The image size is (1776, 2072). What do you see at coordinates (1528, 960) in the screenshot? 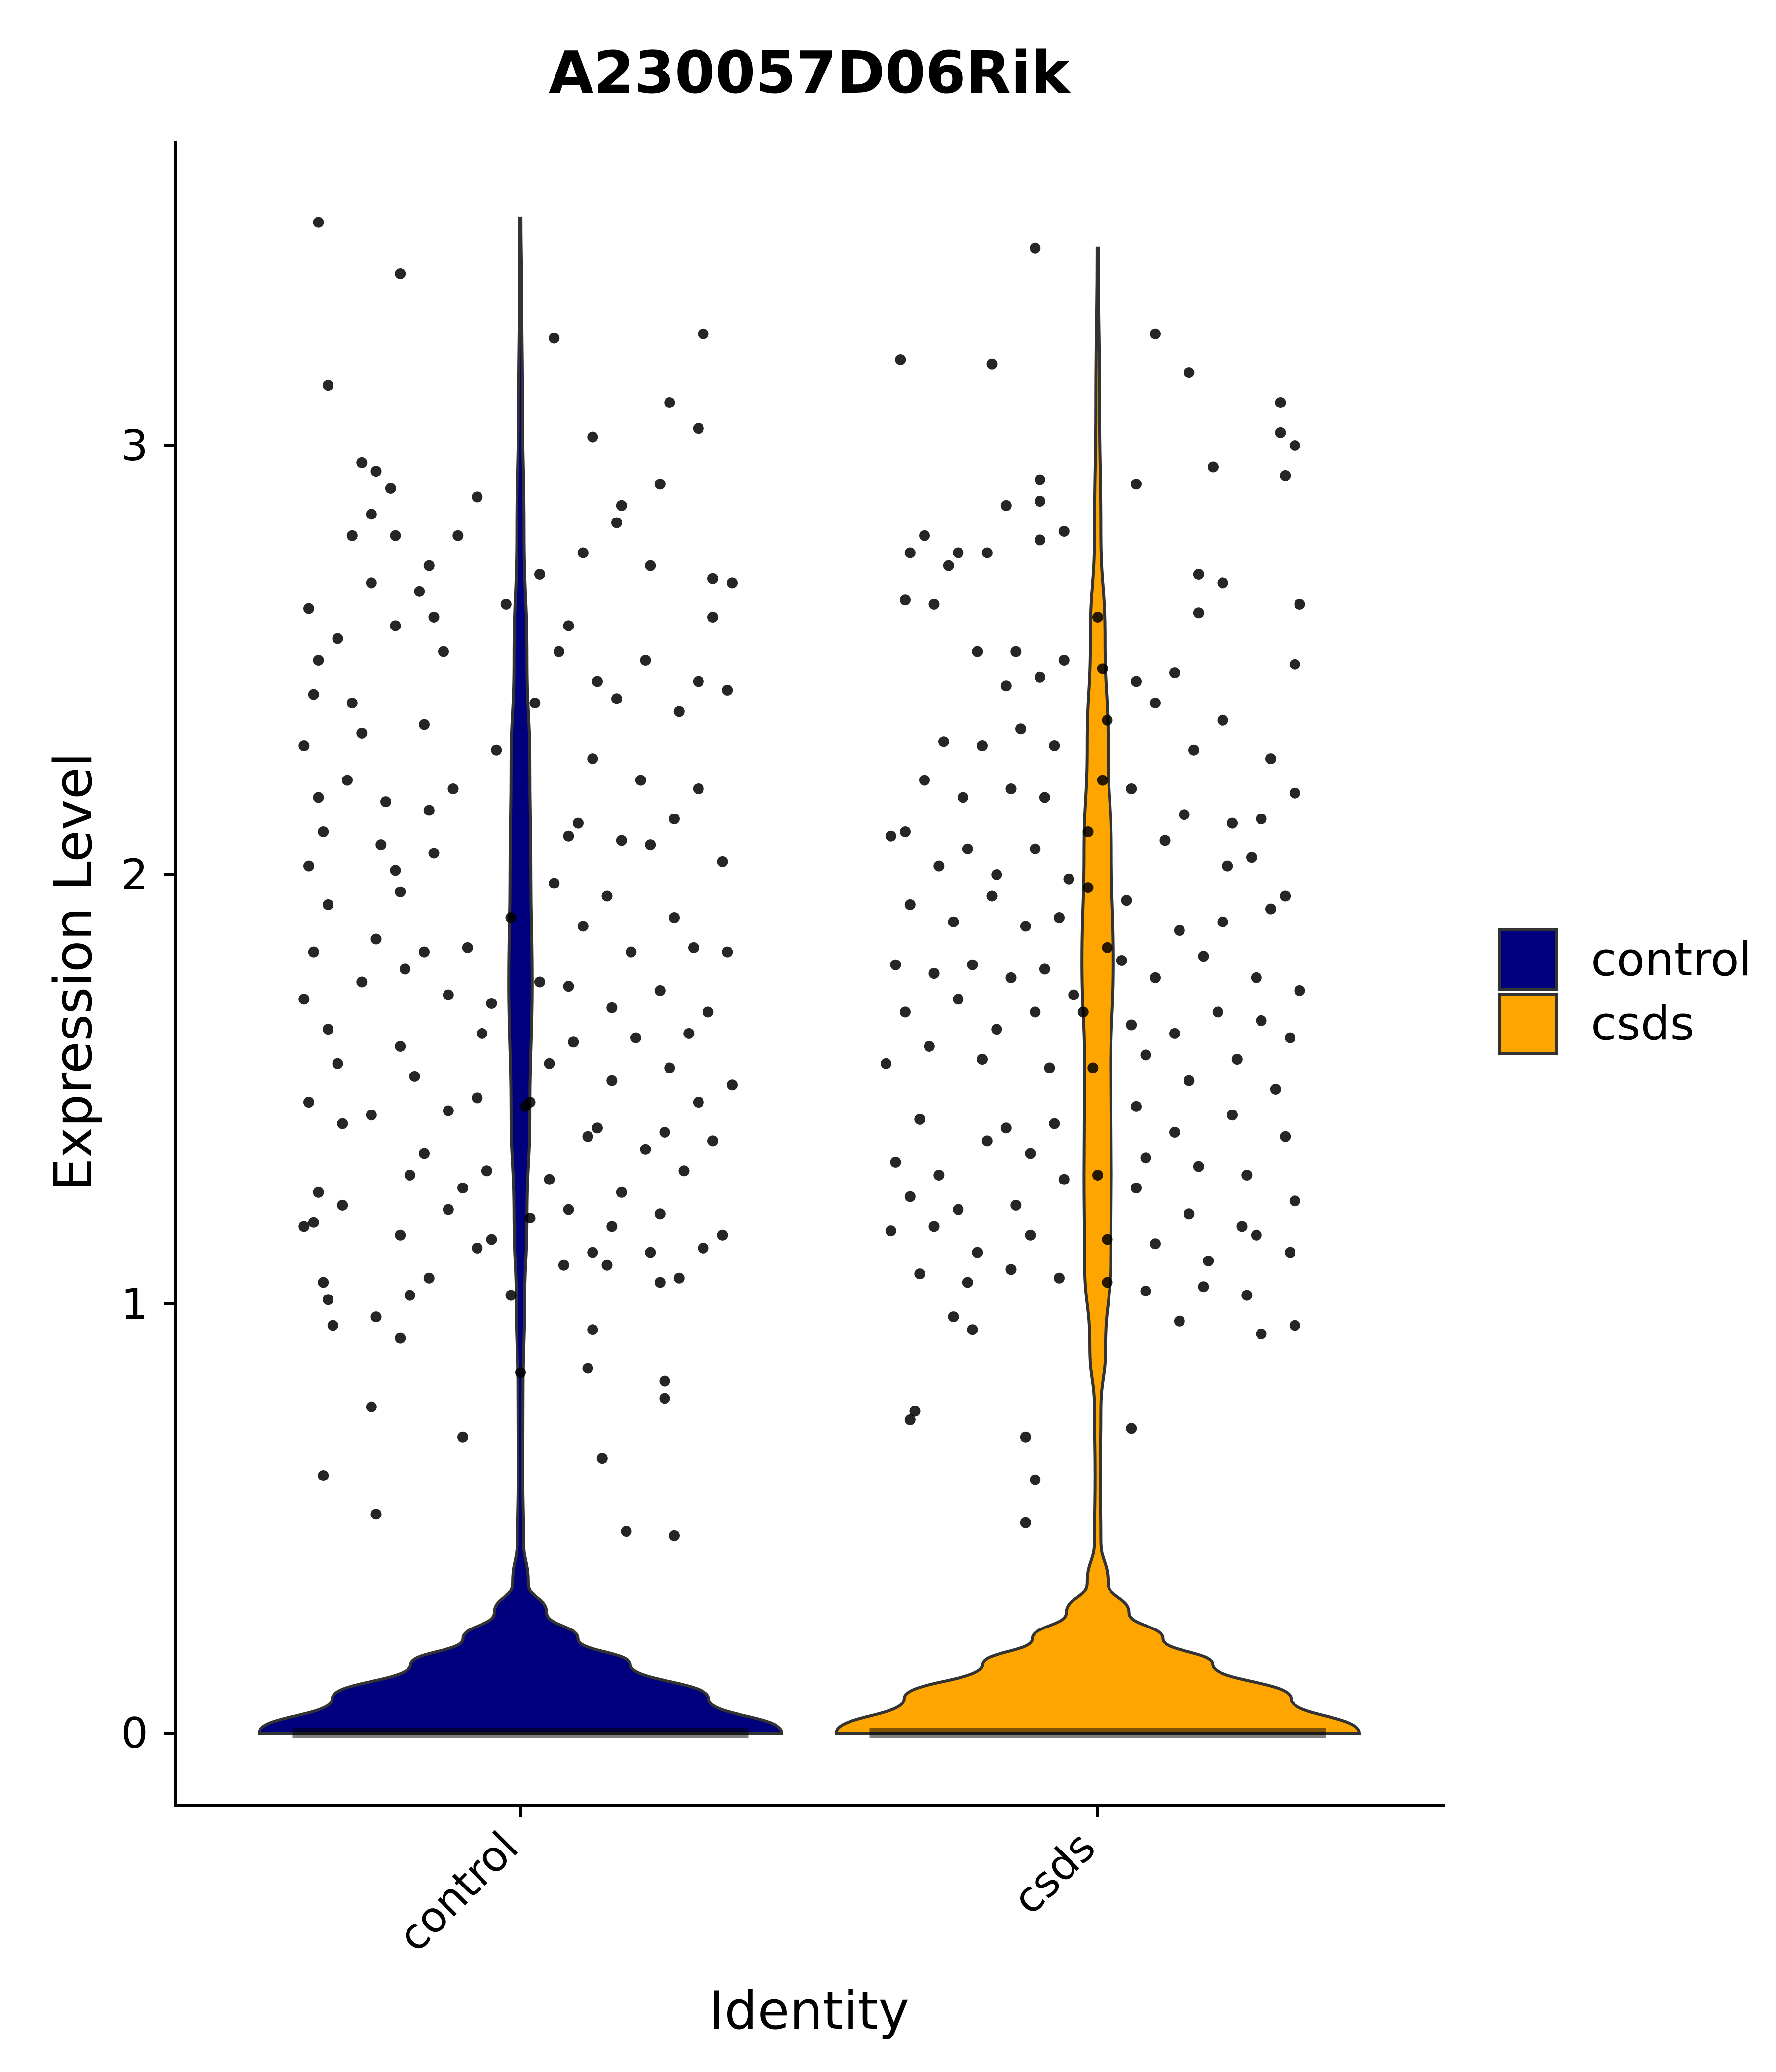
I see `legend-swatch-control` at bounding box center [1528, 960].